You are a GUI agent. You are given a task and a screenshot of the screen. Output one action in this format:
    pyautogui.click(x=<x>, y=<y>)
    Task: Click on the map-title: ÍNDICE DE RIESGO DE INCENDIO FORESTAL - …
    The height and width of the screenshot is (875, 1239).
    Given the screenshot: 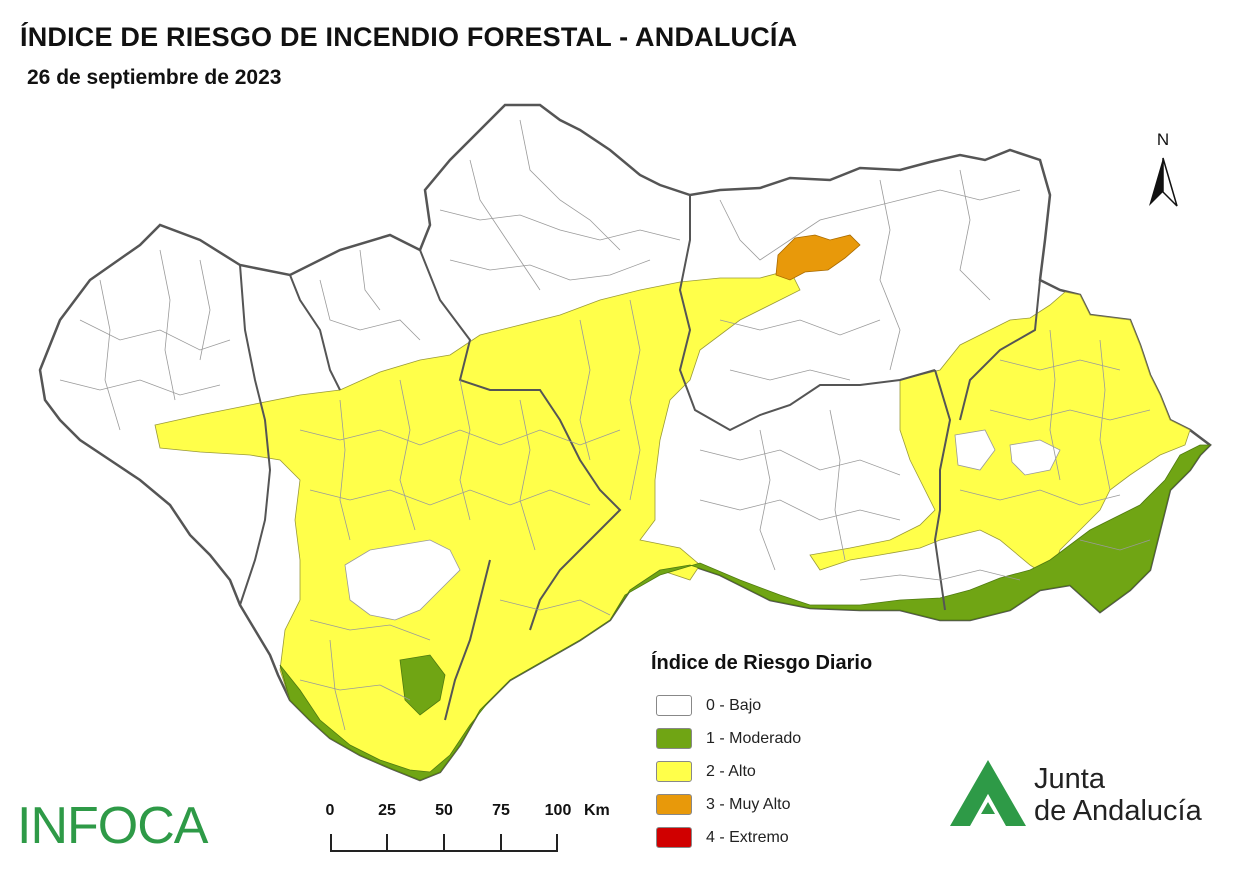 What is the action you would take?
    pyautogui.click(x=409, y=37)
    